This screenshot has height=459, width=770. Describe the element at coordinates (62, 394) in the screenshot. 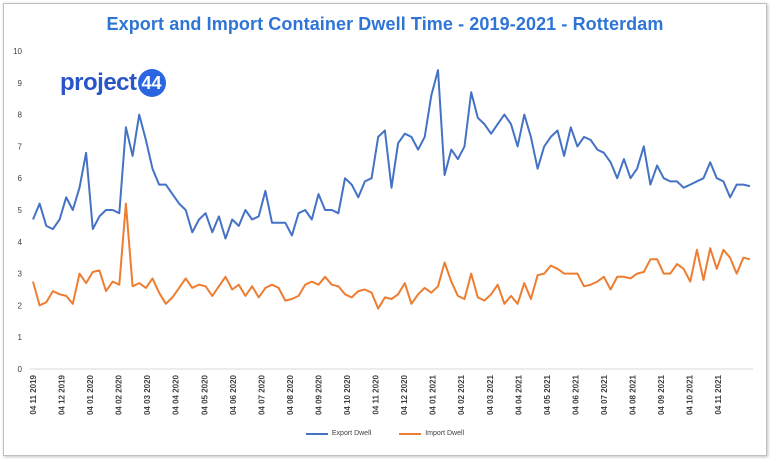

I see `x-tick-label: 04 12 2019` at that location.